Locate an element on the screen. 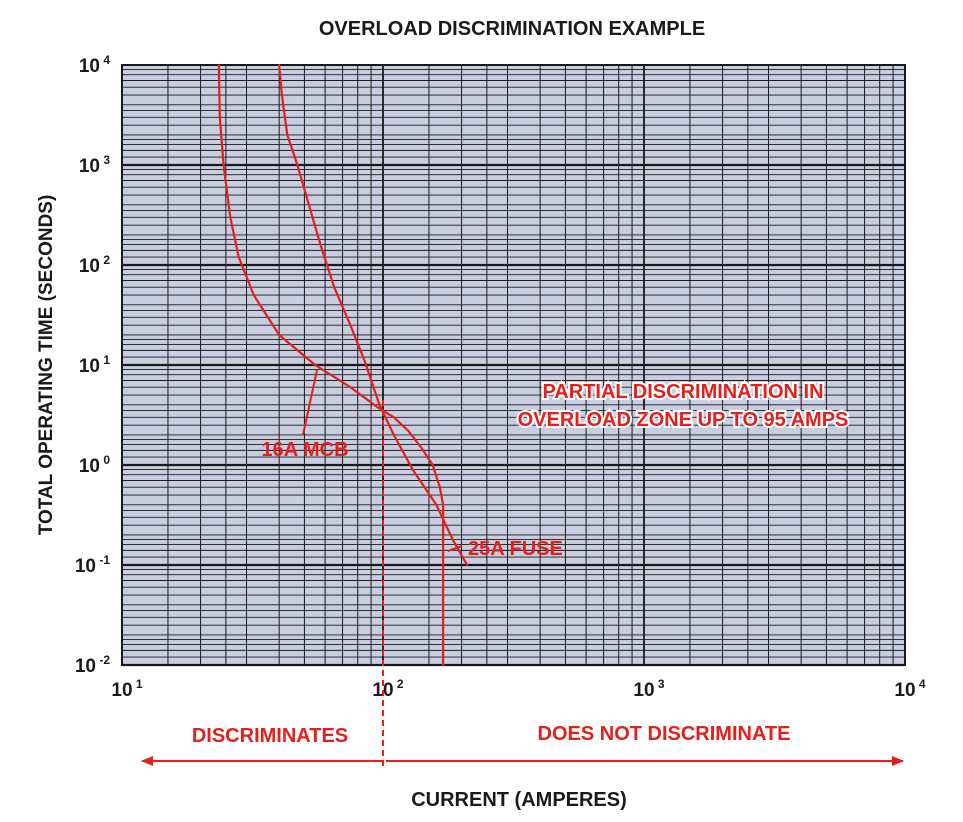 Image resolution: width=963 pixels, height=822 pixels. y-axis-label: TOTAL OPERATING TIME (SECONDS) is located at coordinates (46, 365).